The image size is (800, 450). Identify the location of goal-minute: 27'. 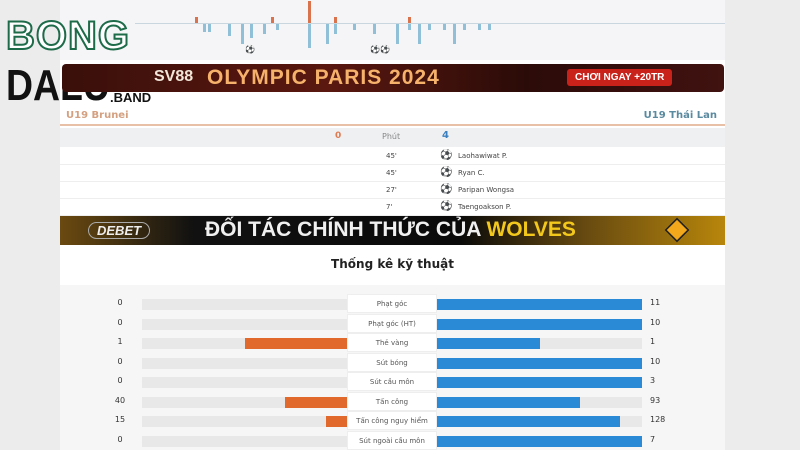
(391, 190).